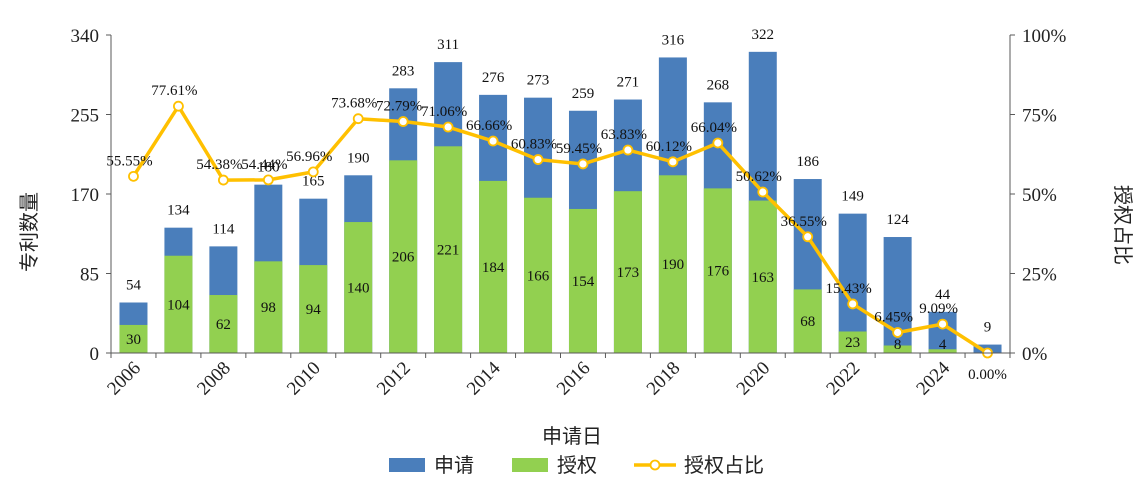  Describe the element at coordinates (313, 182) in the screenshot. I see `label-apply-2010: 165` at that location.